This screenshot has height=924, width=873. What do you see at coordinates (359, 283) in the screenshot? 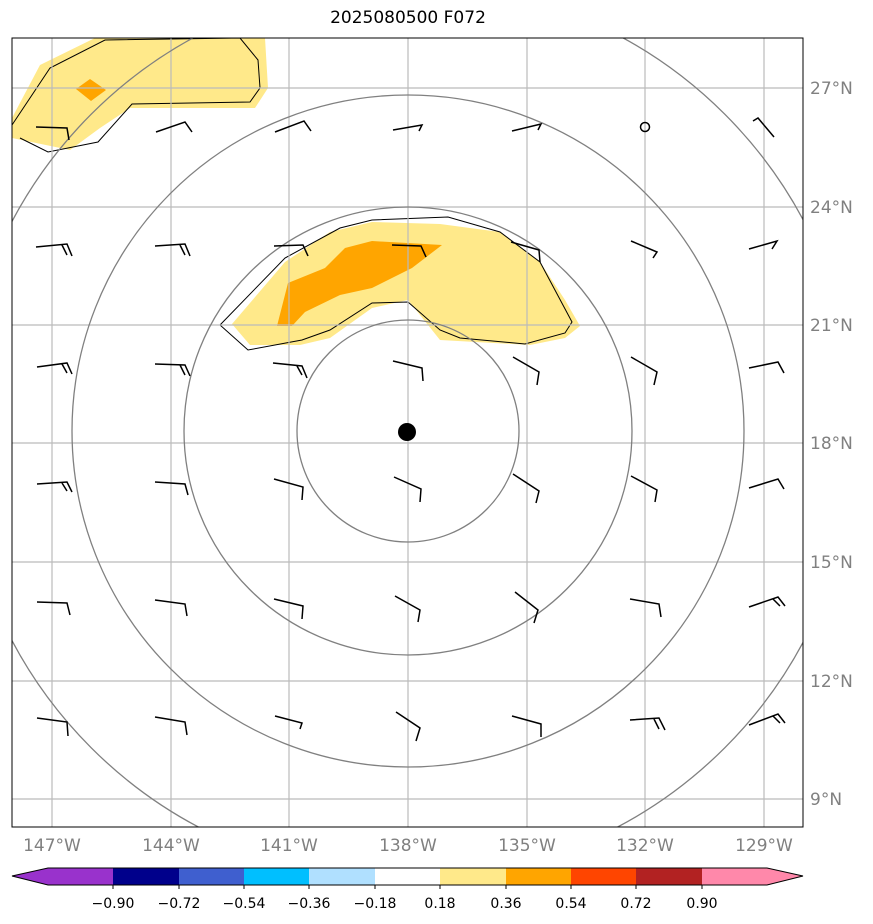
I see `shaded-region-north-core` at bounding box center [359, 283].